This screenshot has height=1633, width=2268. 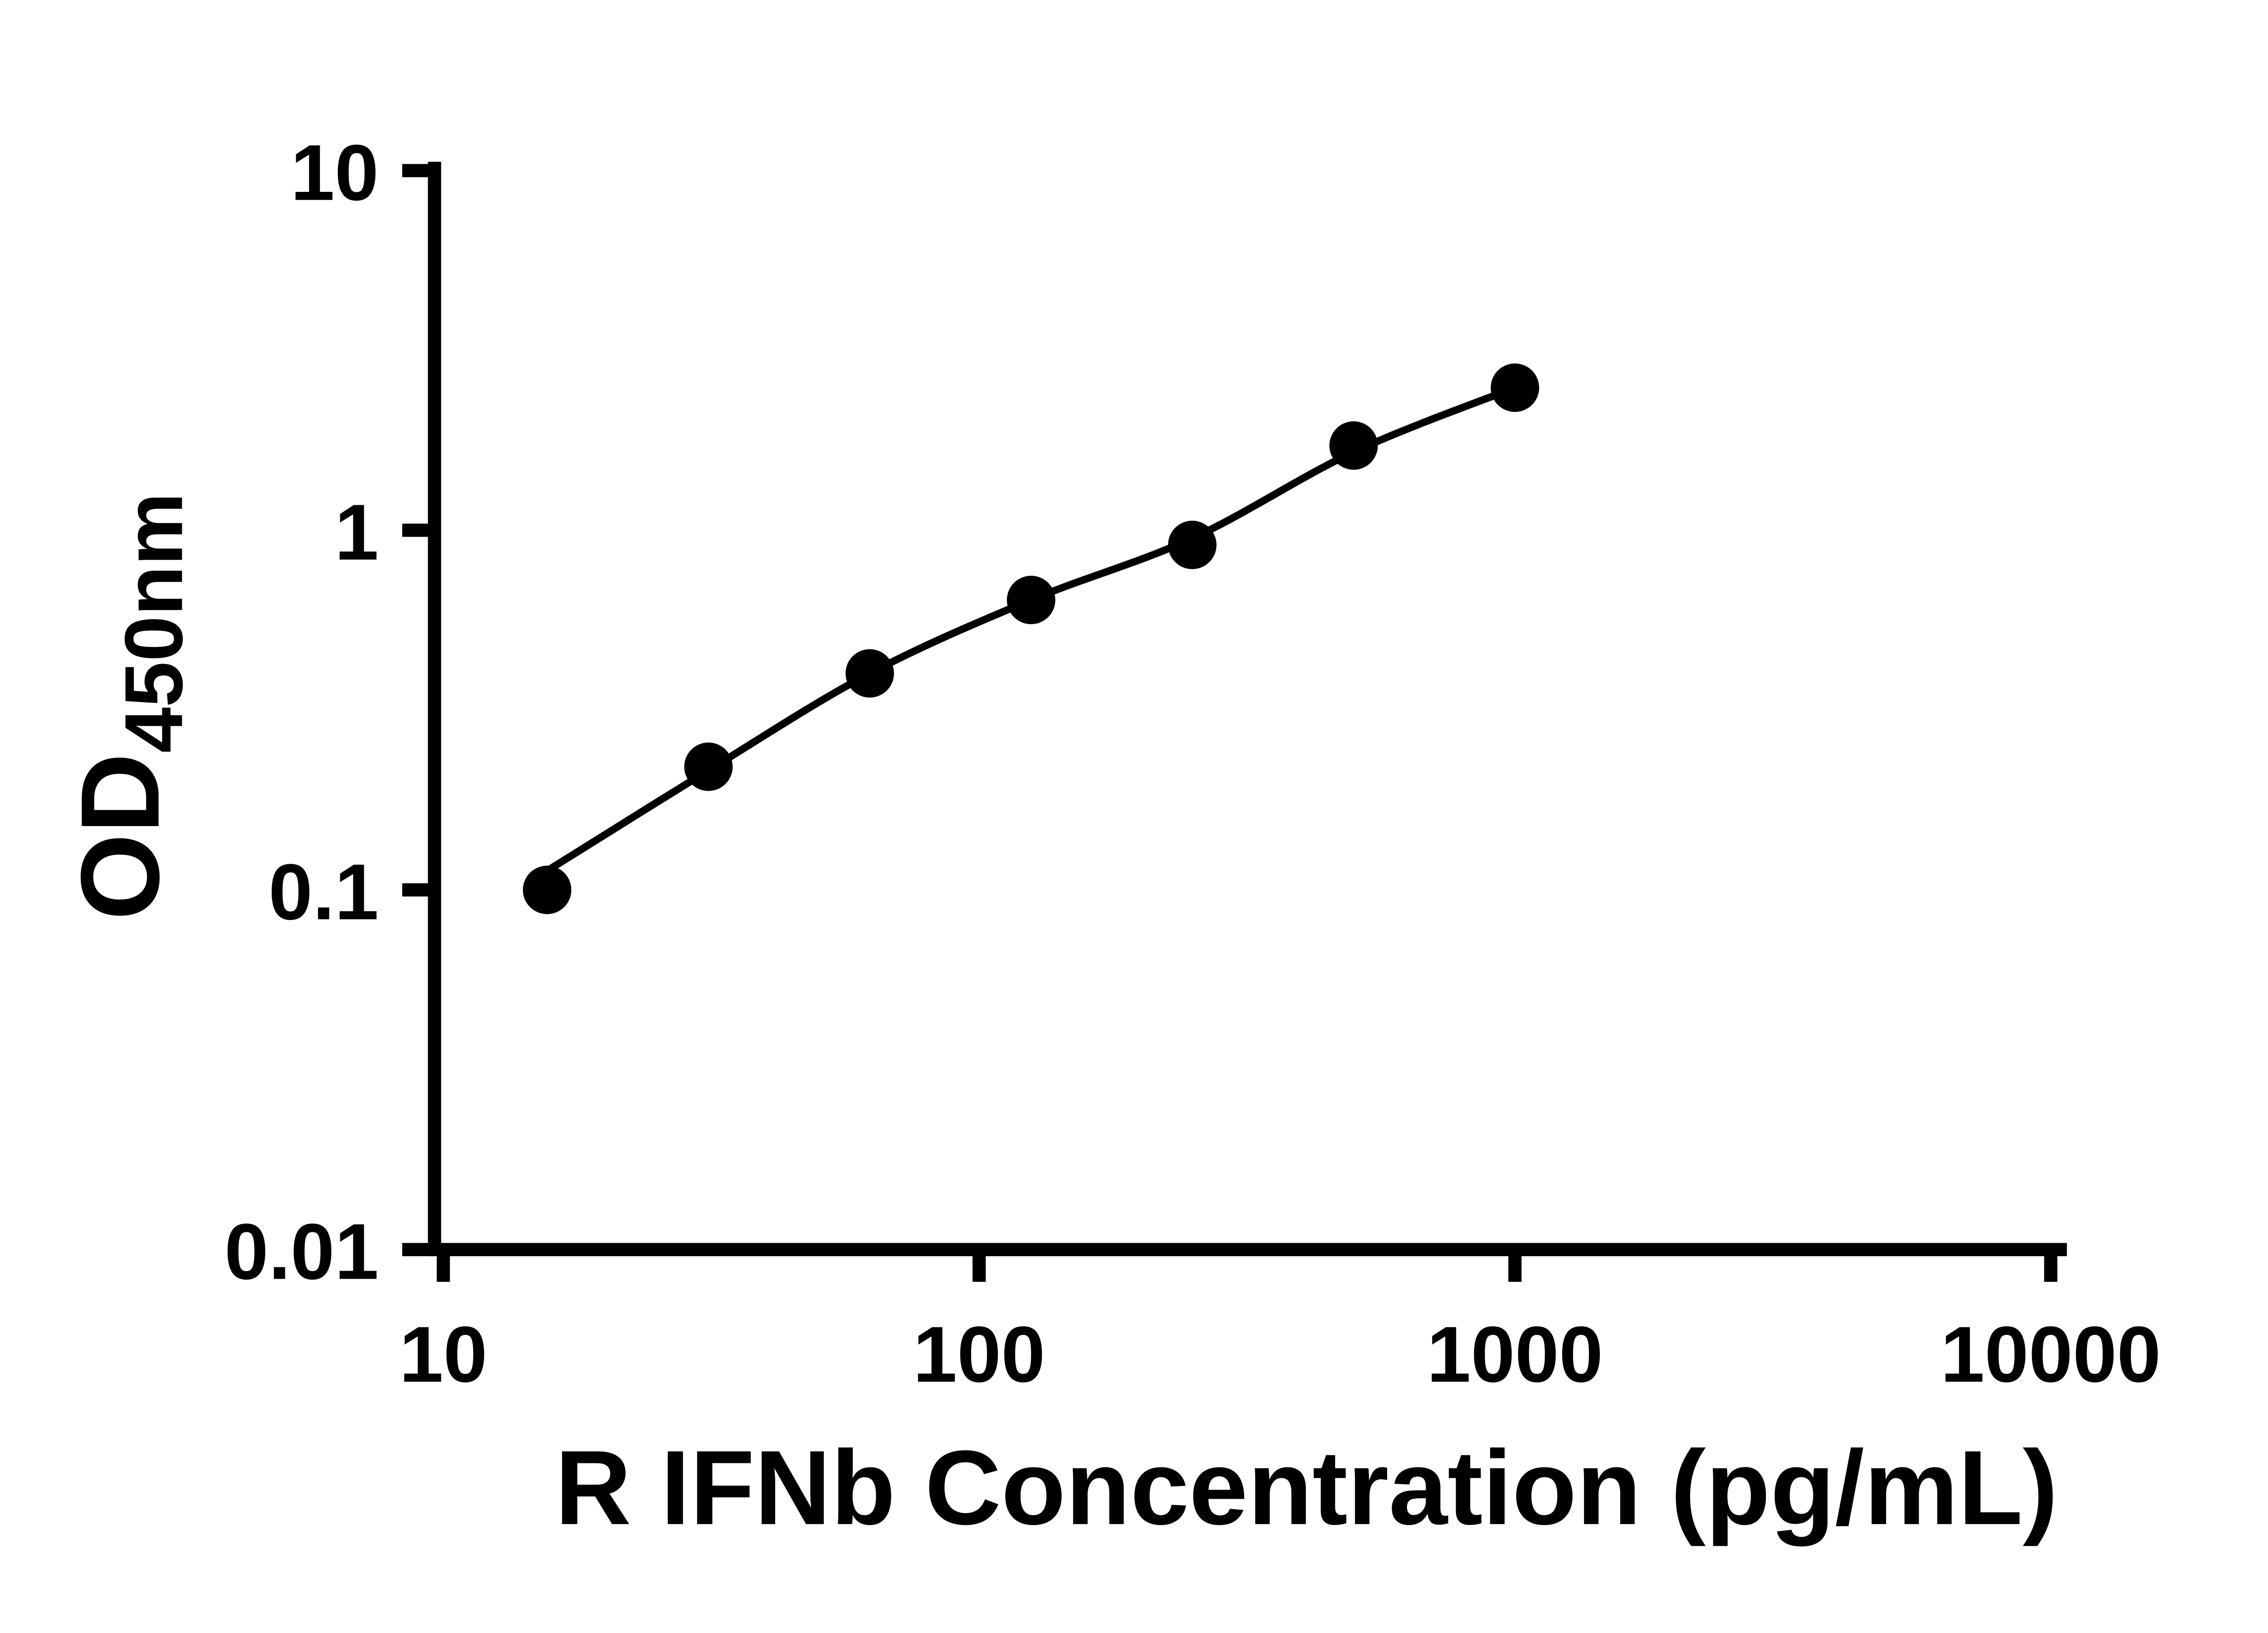 I want to click on x-axis-title: R IFNb Concentration (pg/mL), so click(x=1307, y=1488).